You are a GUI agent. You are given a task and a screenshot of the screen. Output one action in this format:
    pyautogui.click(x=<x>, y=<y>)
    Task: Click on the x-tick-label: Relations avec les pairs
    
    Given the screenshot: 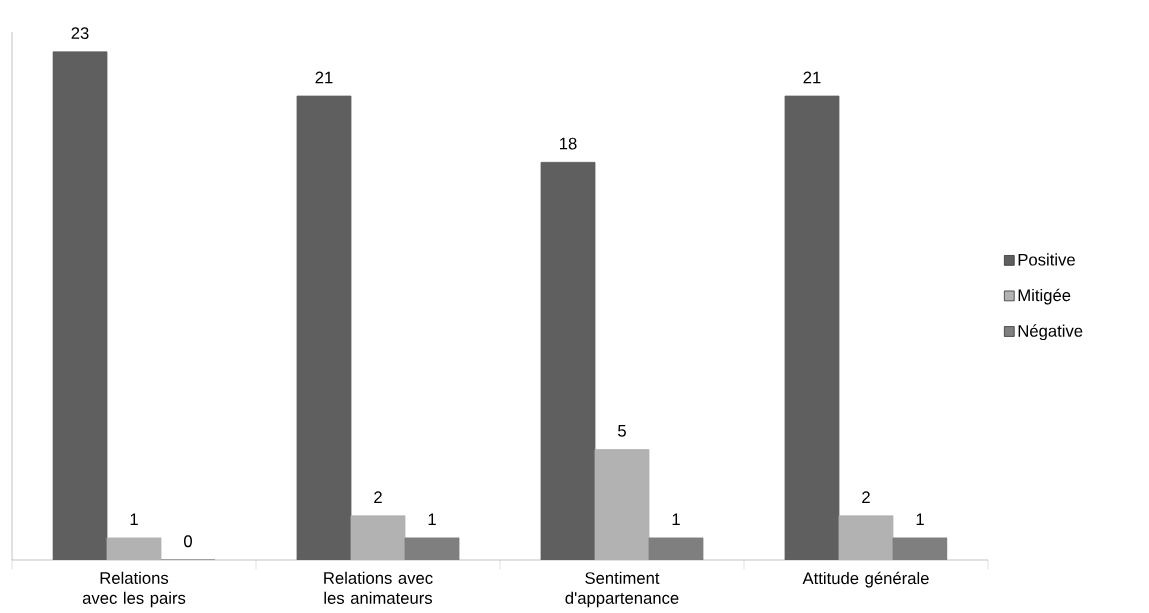 What is the action you would take?
    pyautogui.click(x=134, y=589)
    